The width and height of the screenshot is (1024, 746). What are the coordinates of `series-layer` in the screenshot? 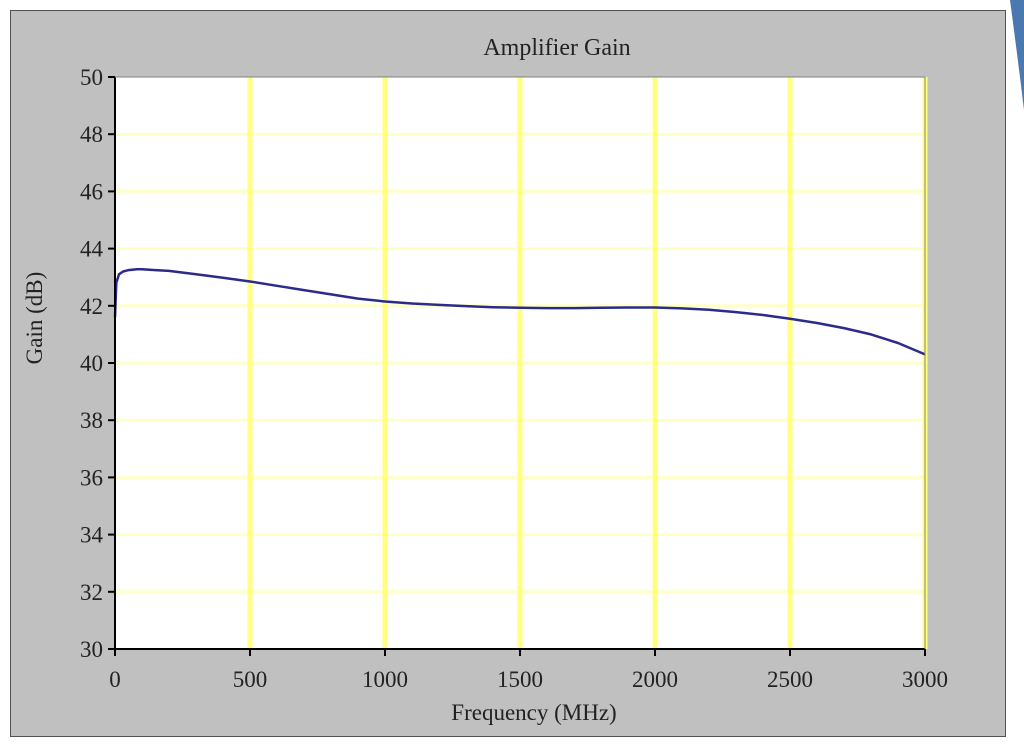 It's located at (519, 311).